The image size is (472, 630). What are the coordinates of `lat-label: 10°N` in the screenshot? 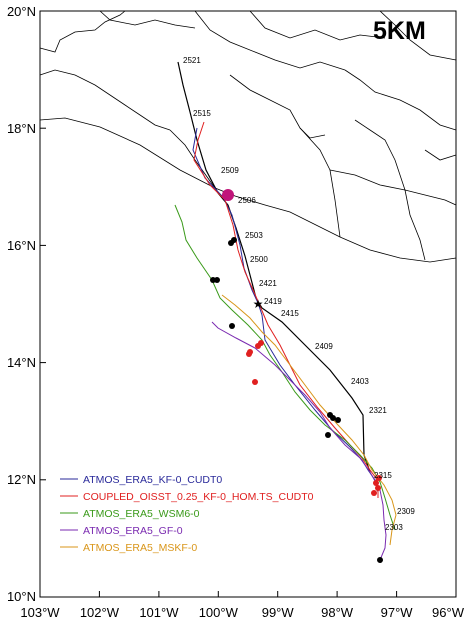 It's located at (21, 596).